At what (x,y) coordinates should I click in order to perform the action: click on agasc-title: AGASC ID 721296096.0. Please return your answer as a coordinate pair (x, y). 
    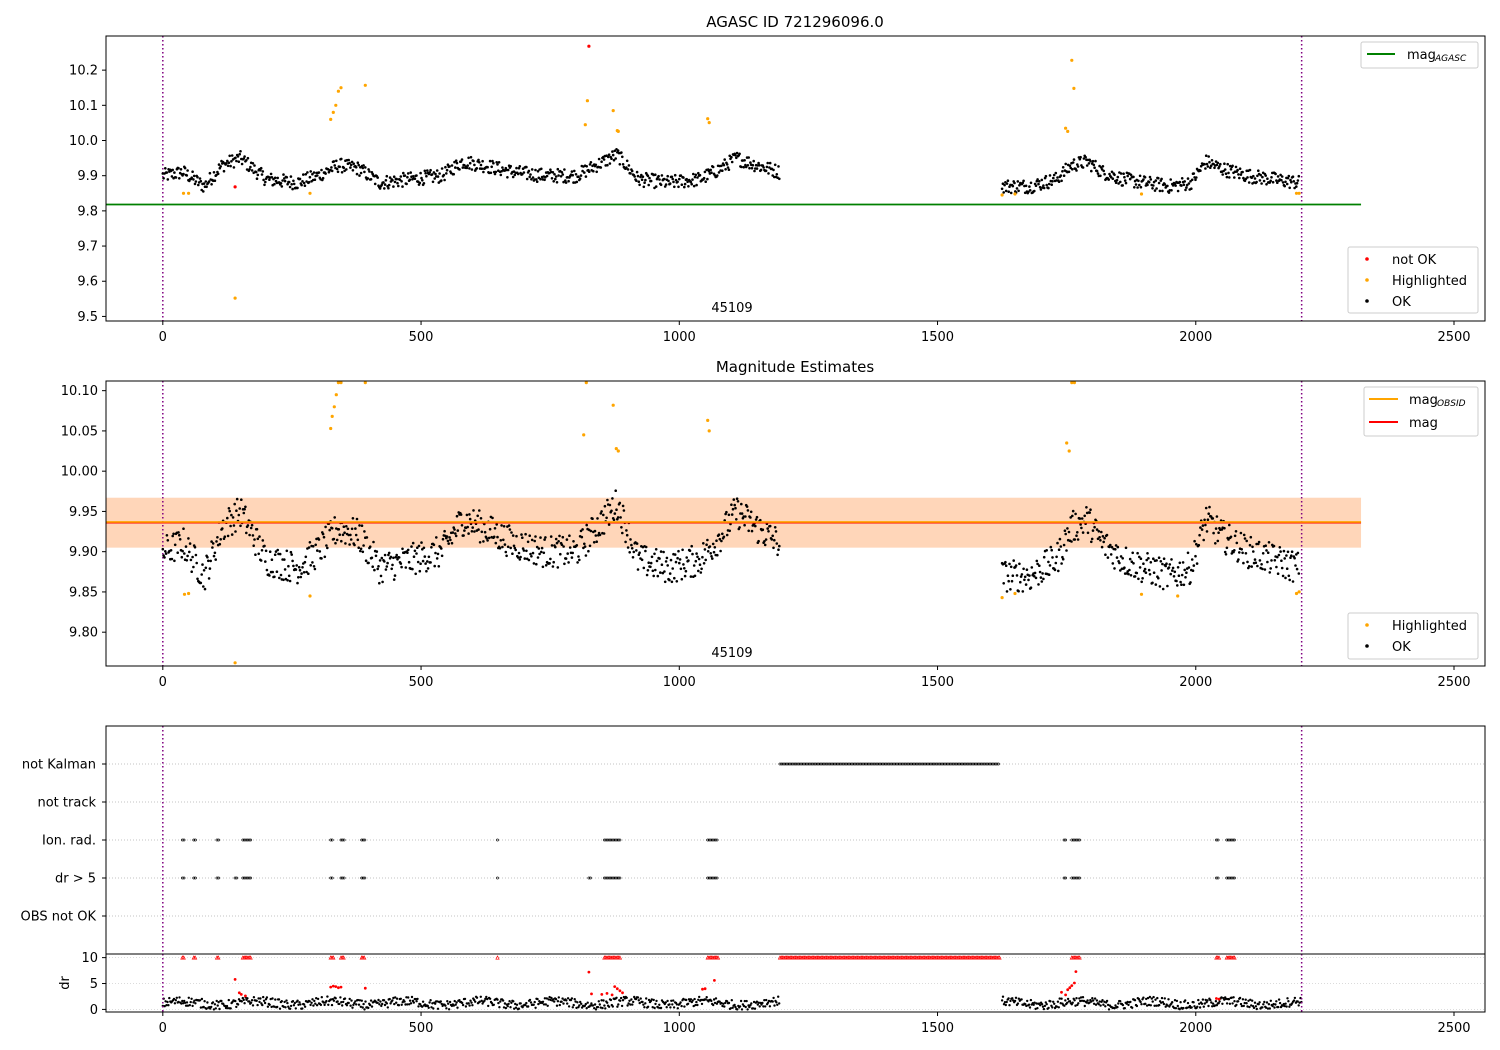
    Looking at the image, I should click on (795, 22).